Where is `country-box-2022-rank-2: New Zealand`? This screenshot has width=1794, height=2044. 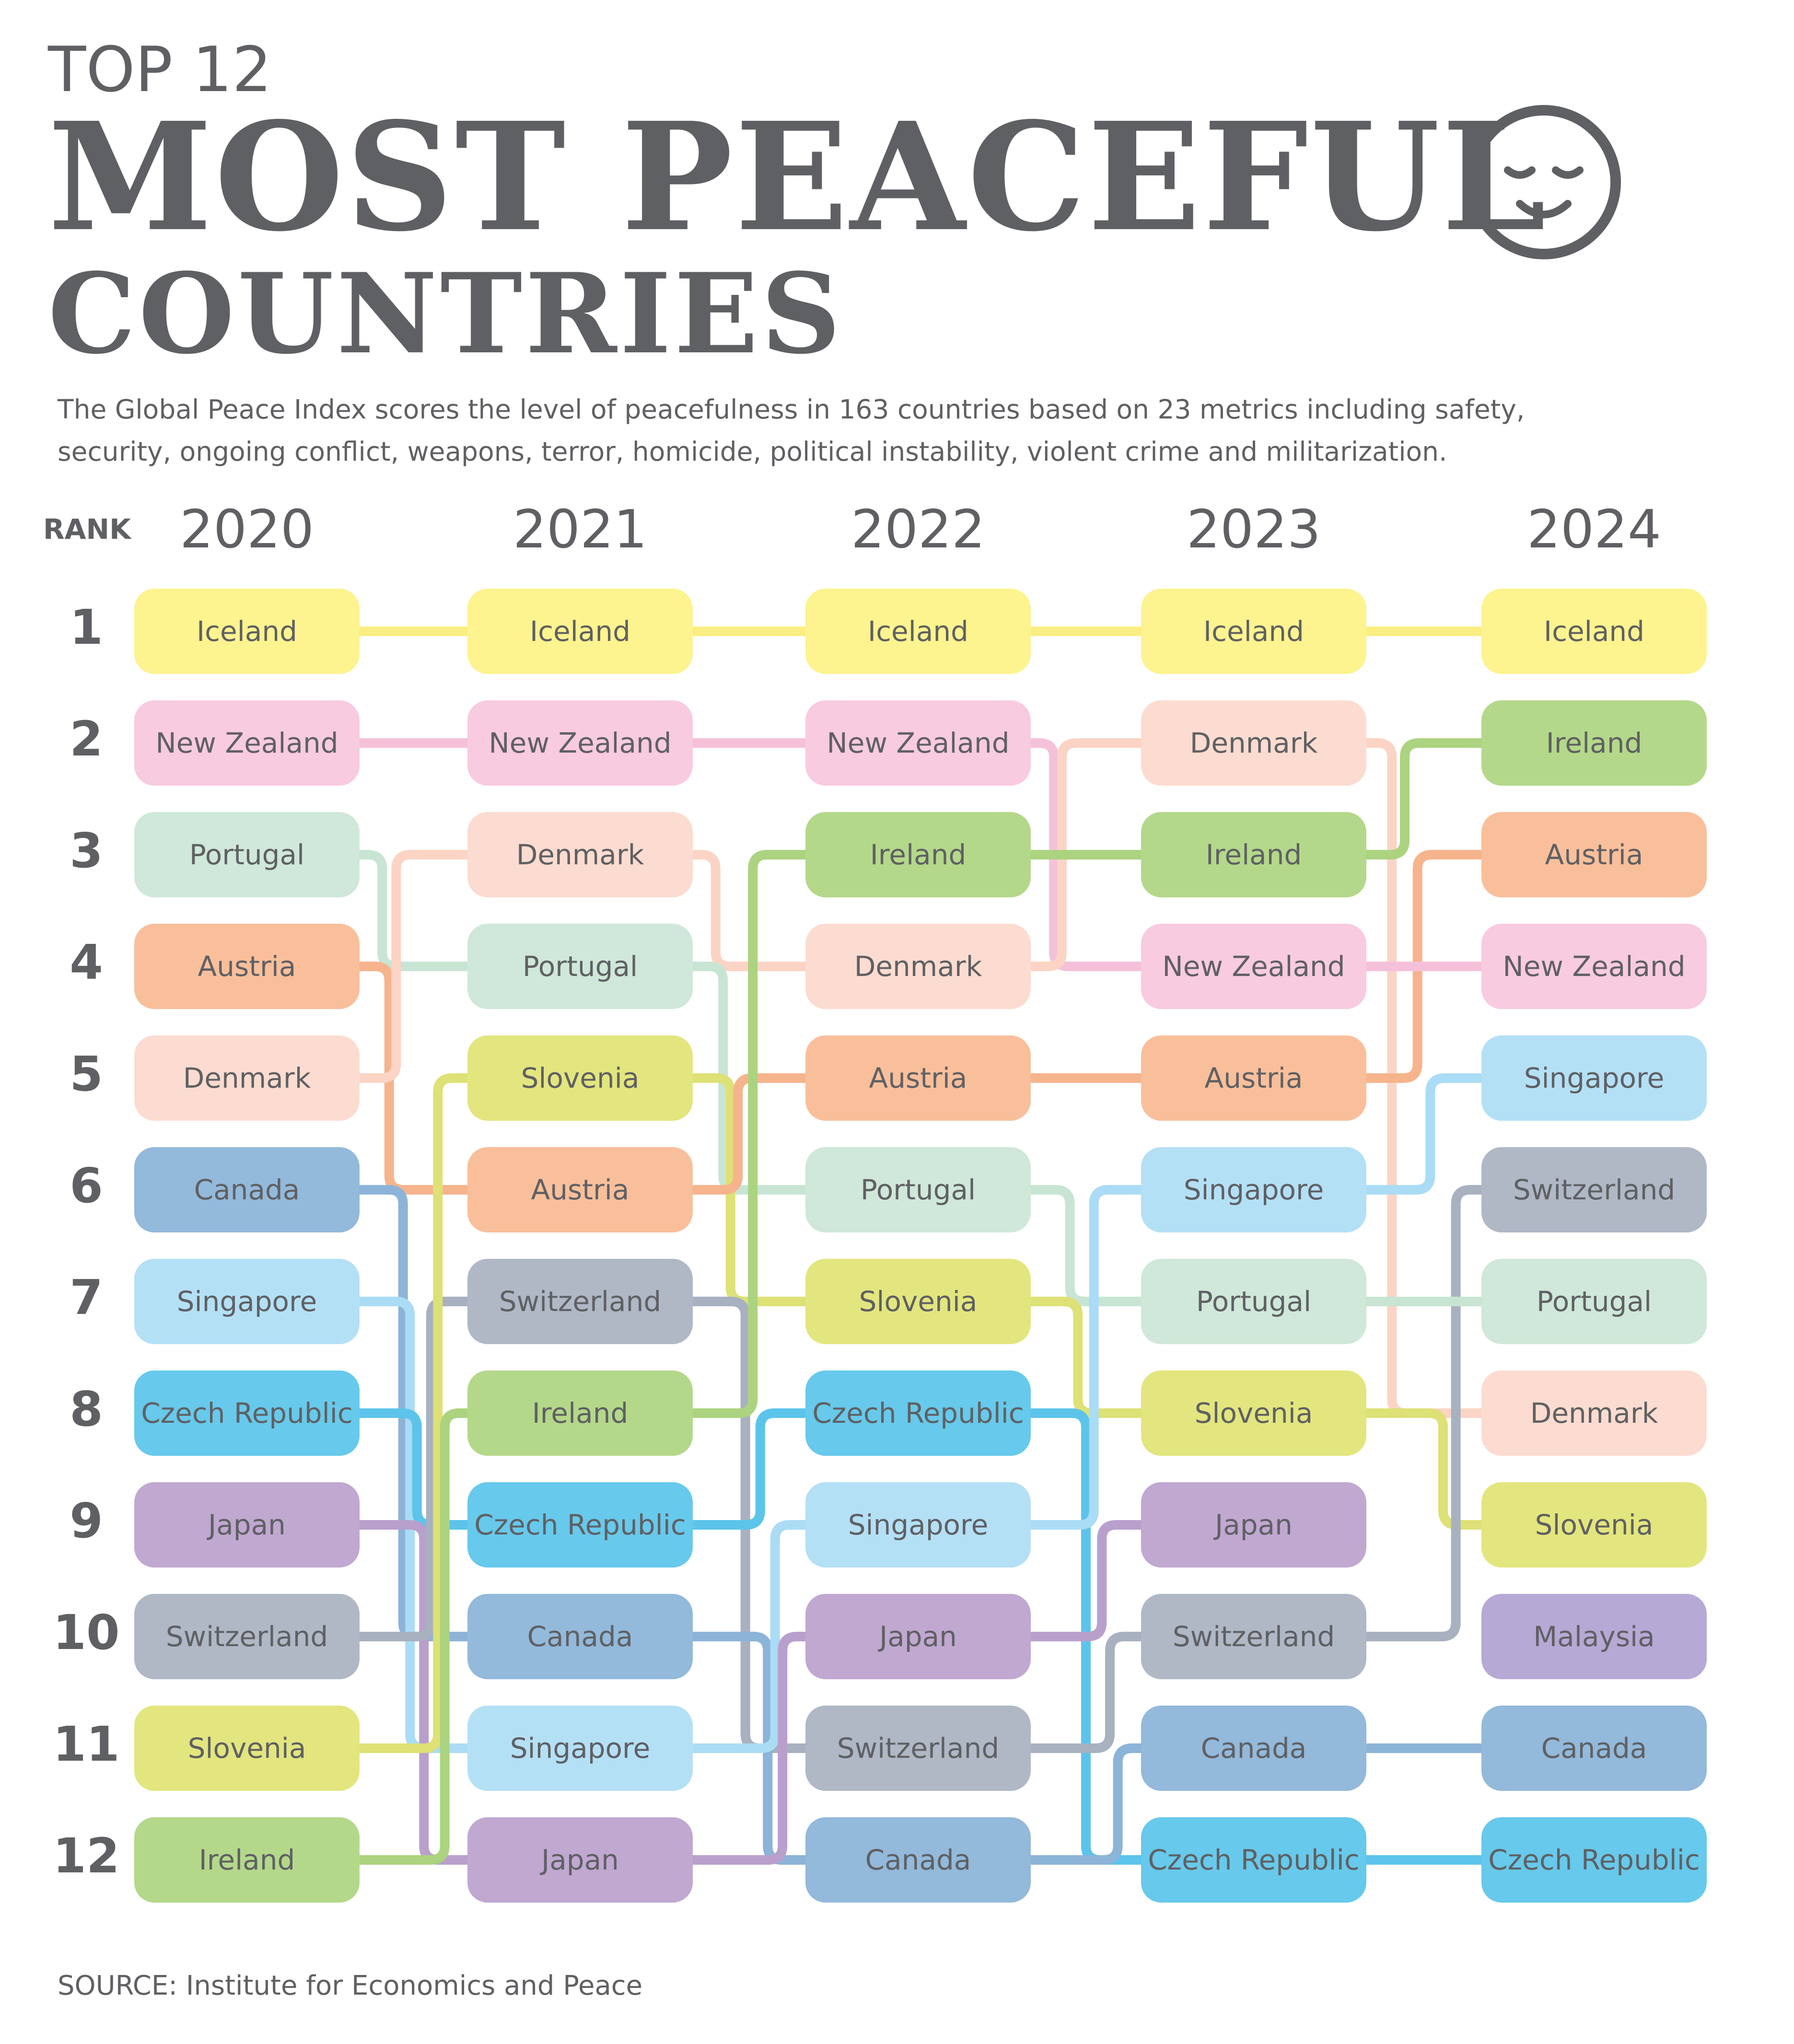 country-box-2022-rank-2: New Zealand is located at coordinates (918, 743).